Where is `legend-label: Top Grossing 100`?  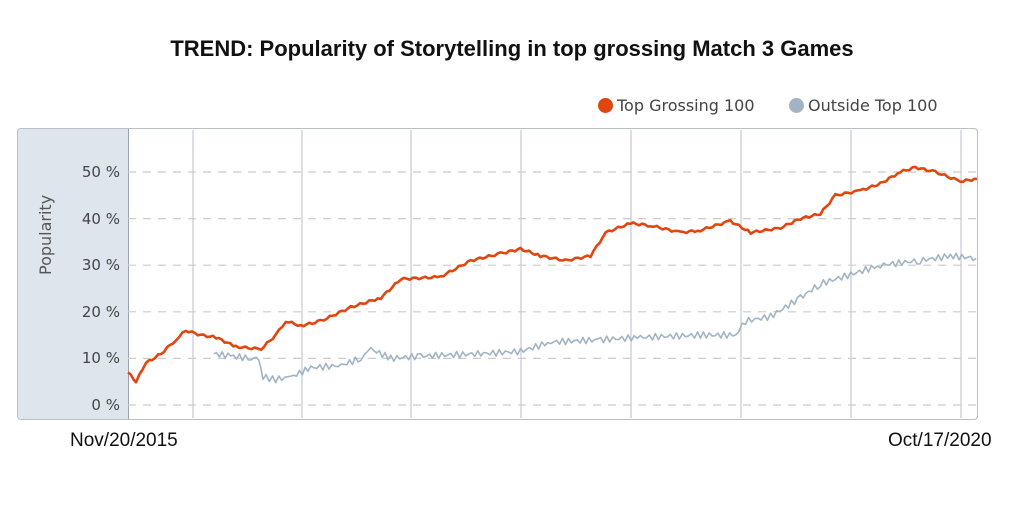 legend-label: Top Grossing 100 is located at coordinates (686, 105).